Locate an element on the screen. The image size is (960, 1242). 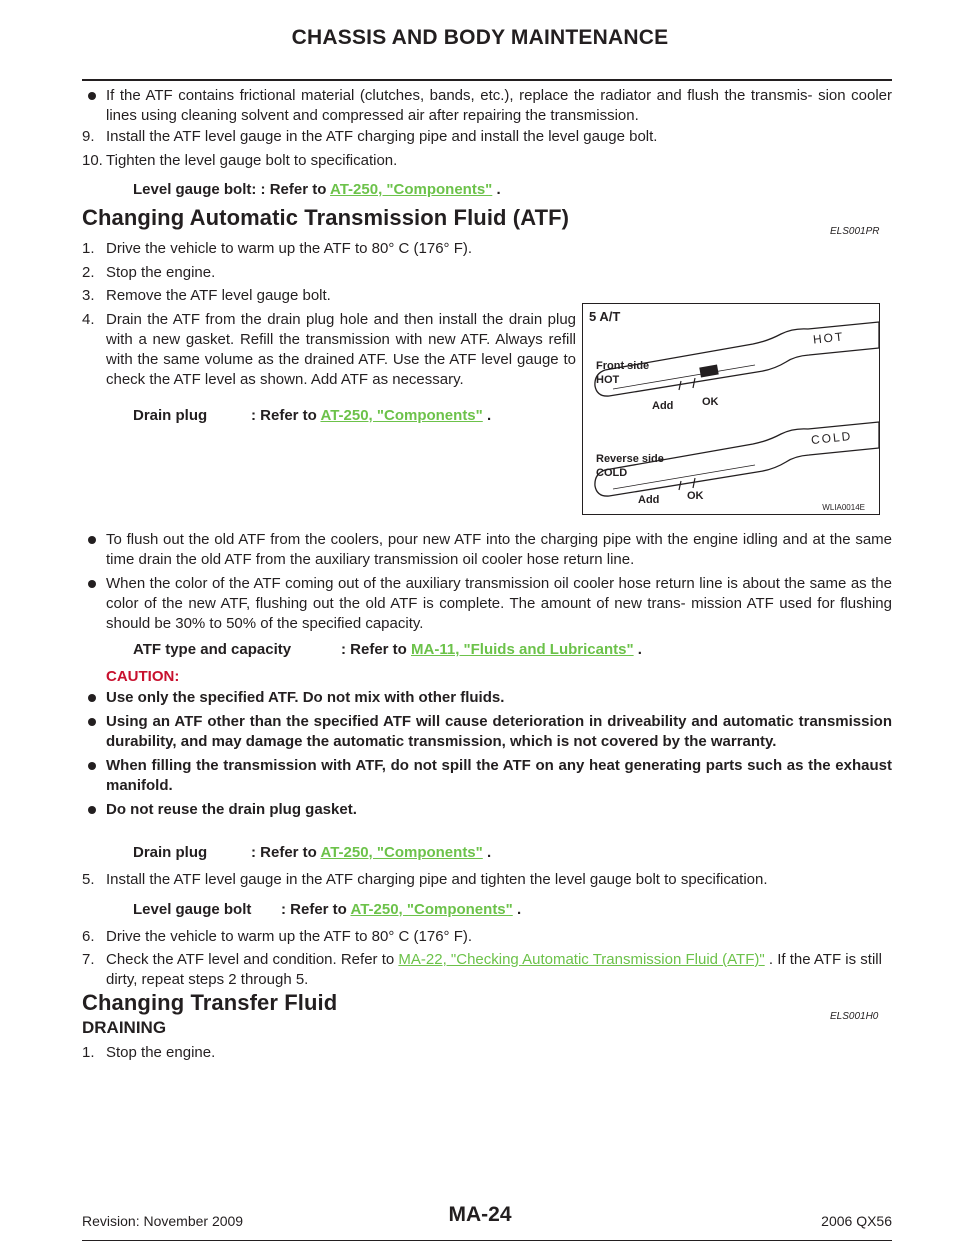
label-ok-hot: OK is located at coordinates (710, 402).